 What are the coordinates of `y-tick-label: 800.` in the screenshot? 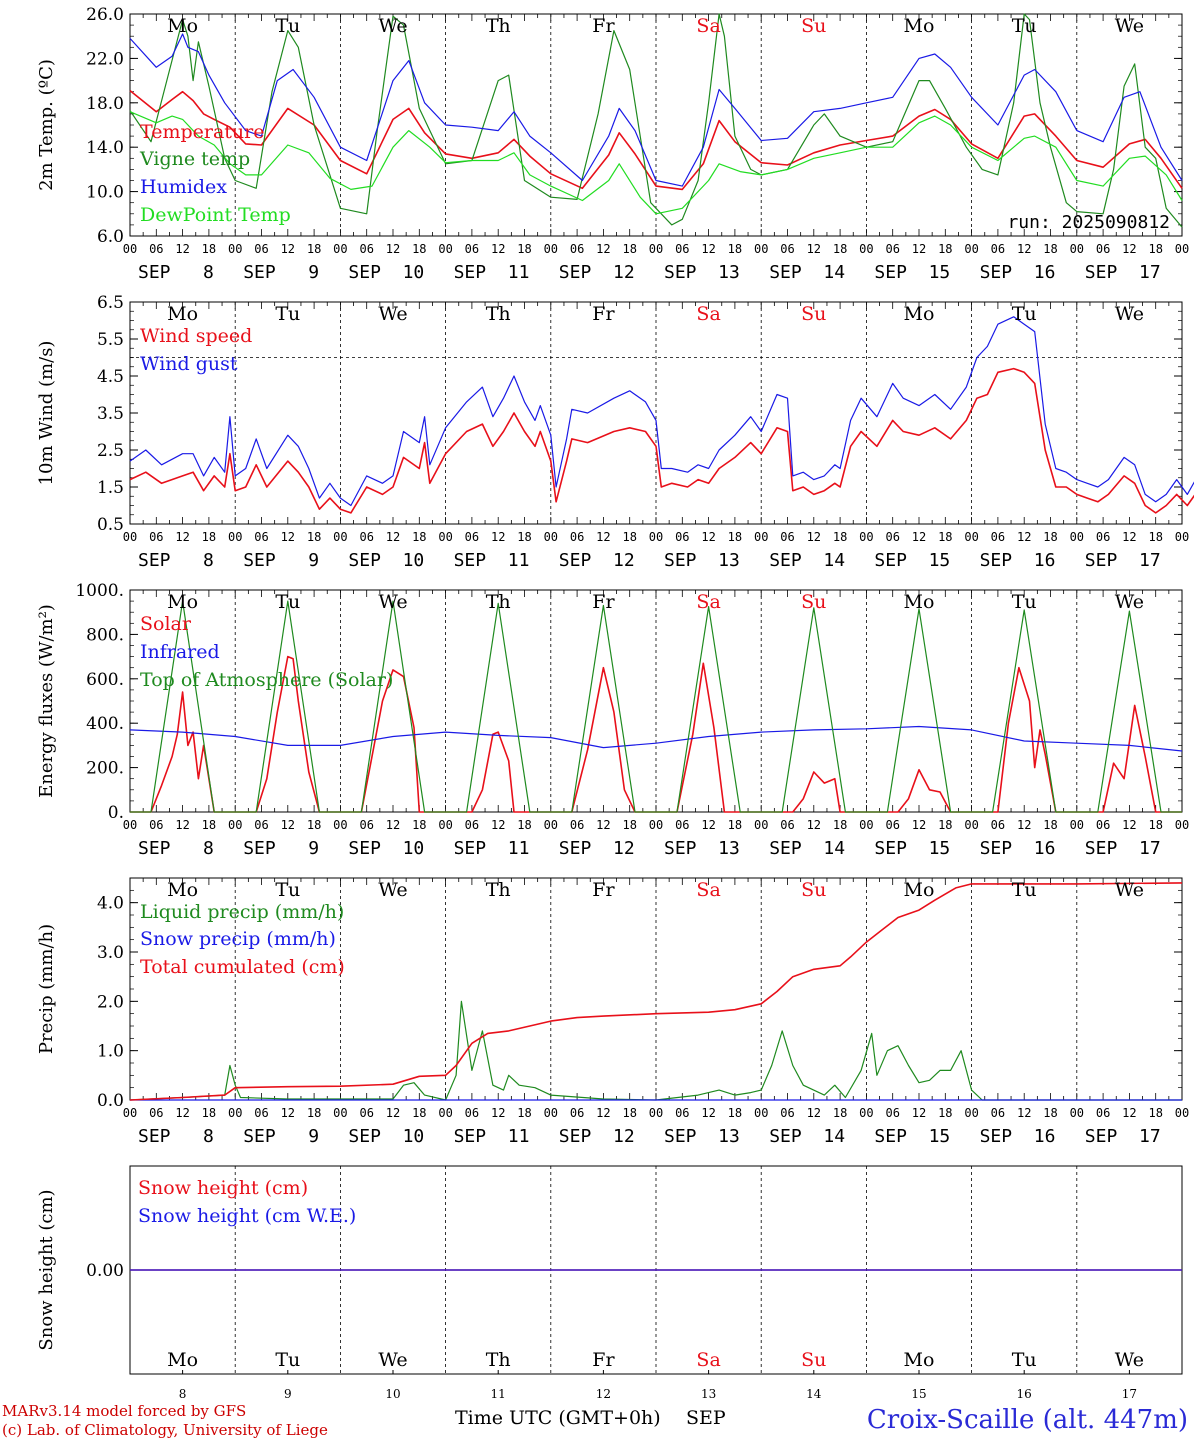 It's located at (105, 635).